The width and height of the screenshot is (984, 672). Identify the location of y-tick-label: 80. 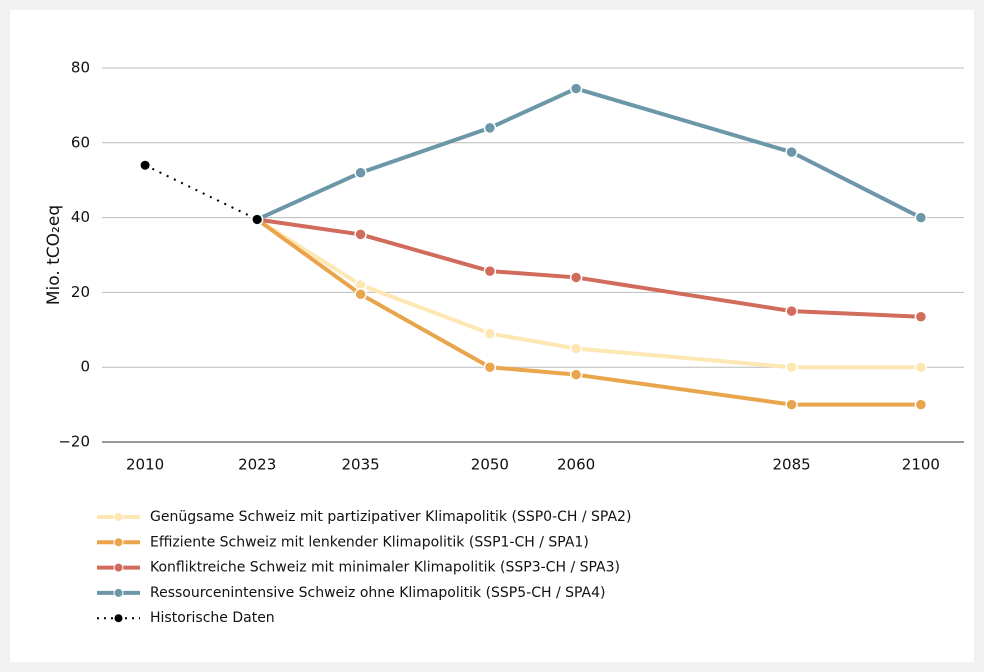
(80, 68).